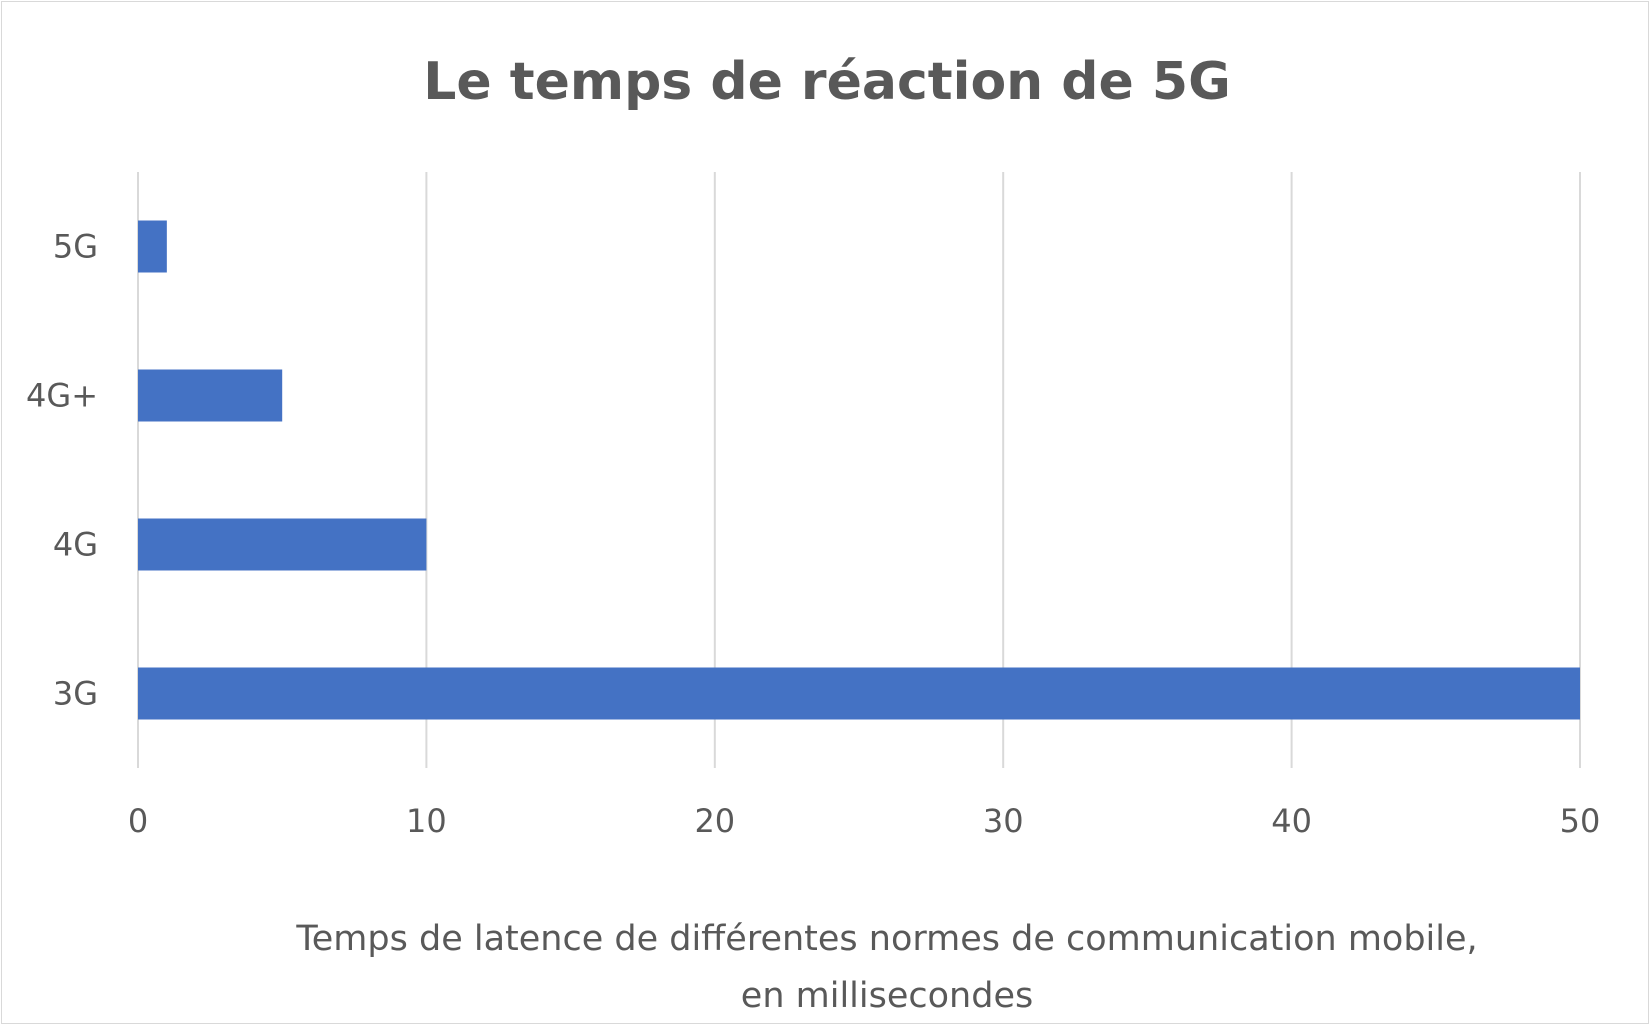 The height and width of the screenshot is (1027, 1652). What do you see at coordinates (1580, 821) in the screenshot?
I see `x-tick-label-50: 50` at bounding box center [1580, 821].